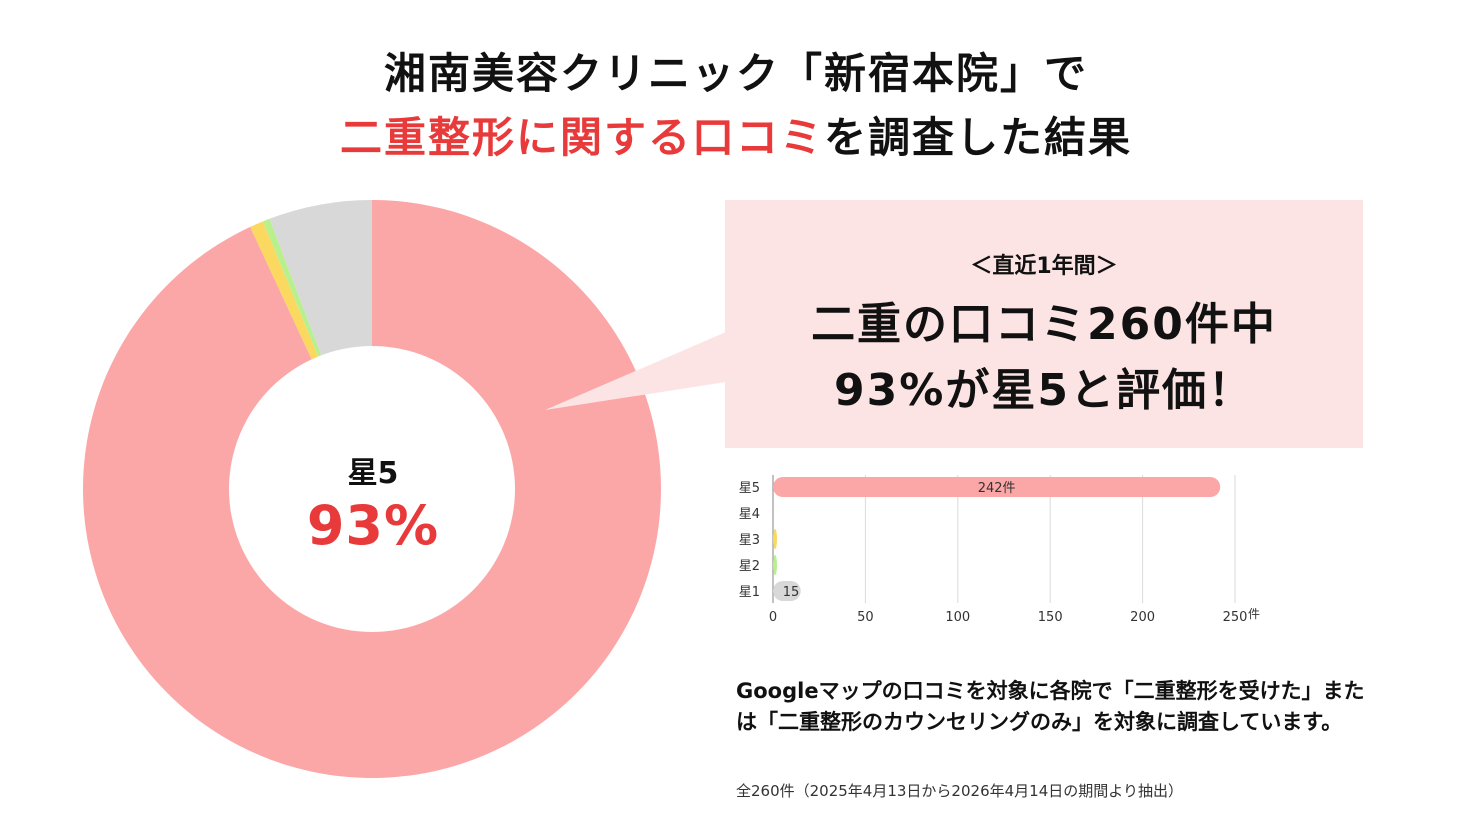 This screenshot has width=1472, height=832. Describe the element at coordinates (773, 617) in the screenshot. I see `x-tick-label-0: 0` at that location.